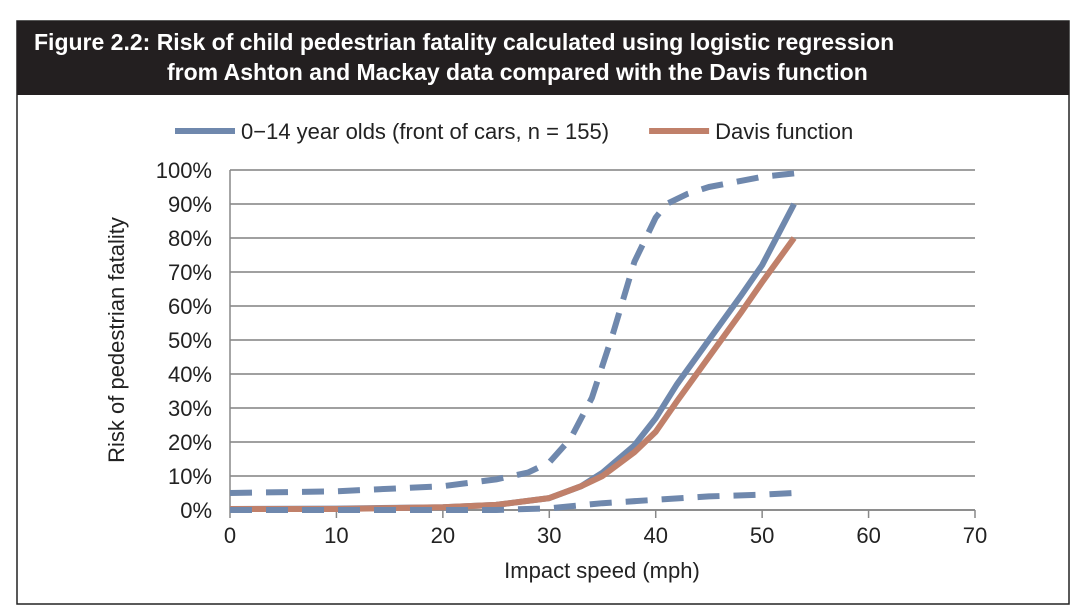 The width and height of the screenshot is (1088, 612). Describe the element at coordinates (184, 170) in the screenshot. I see `y-tick-label: 100%` at that location.